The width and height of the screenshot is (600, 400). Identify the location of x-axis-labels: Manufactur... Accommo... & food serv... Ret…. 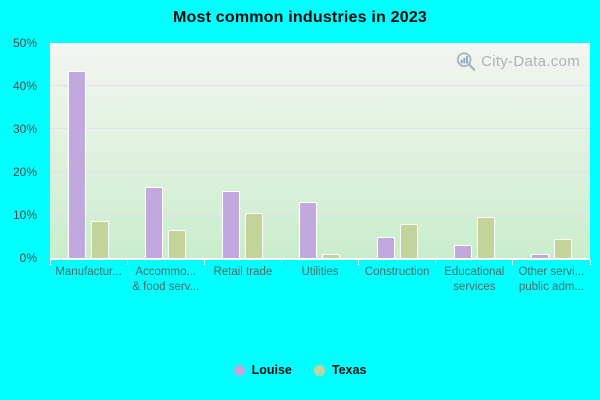
(320, 283).